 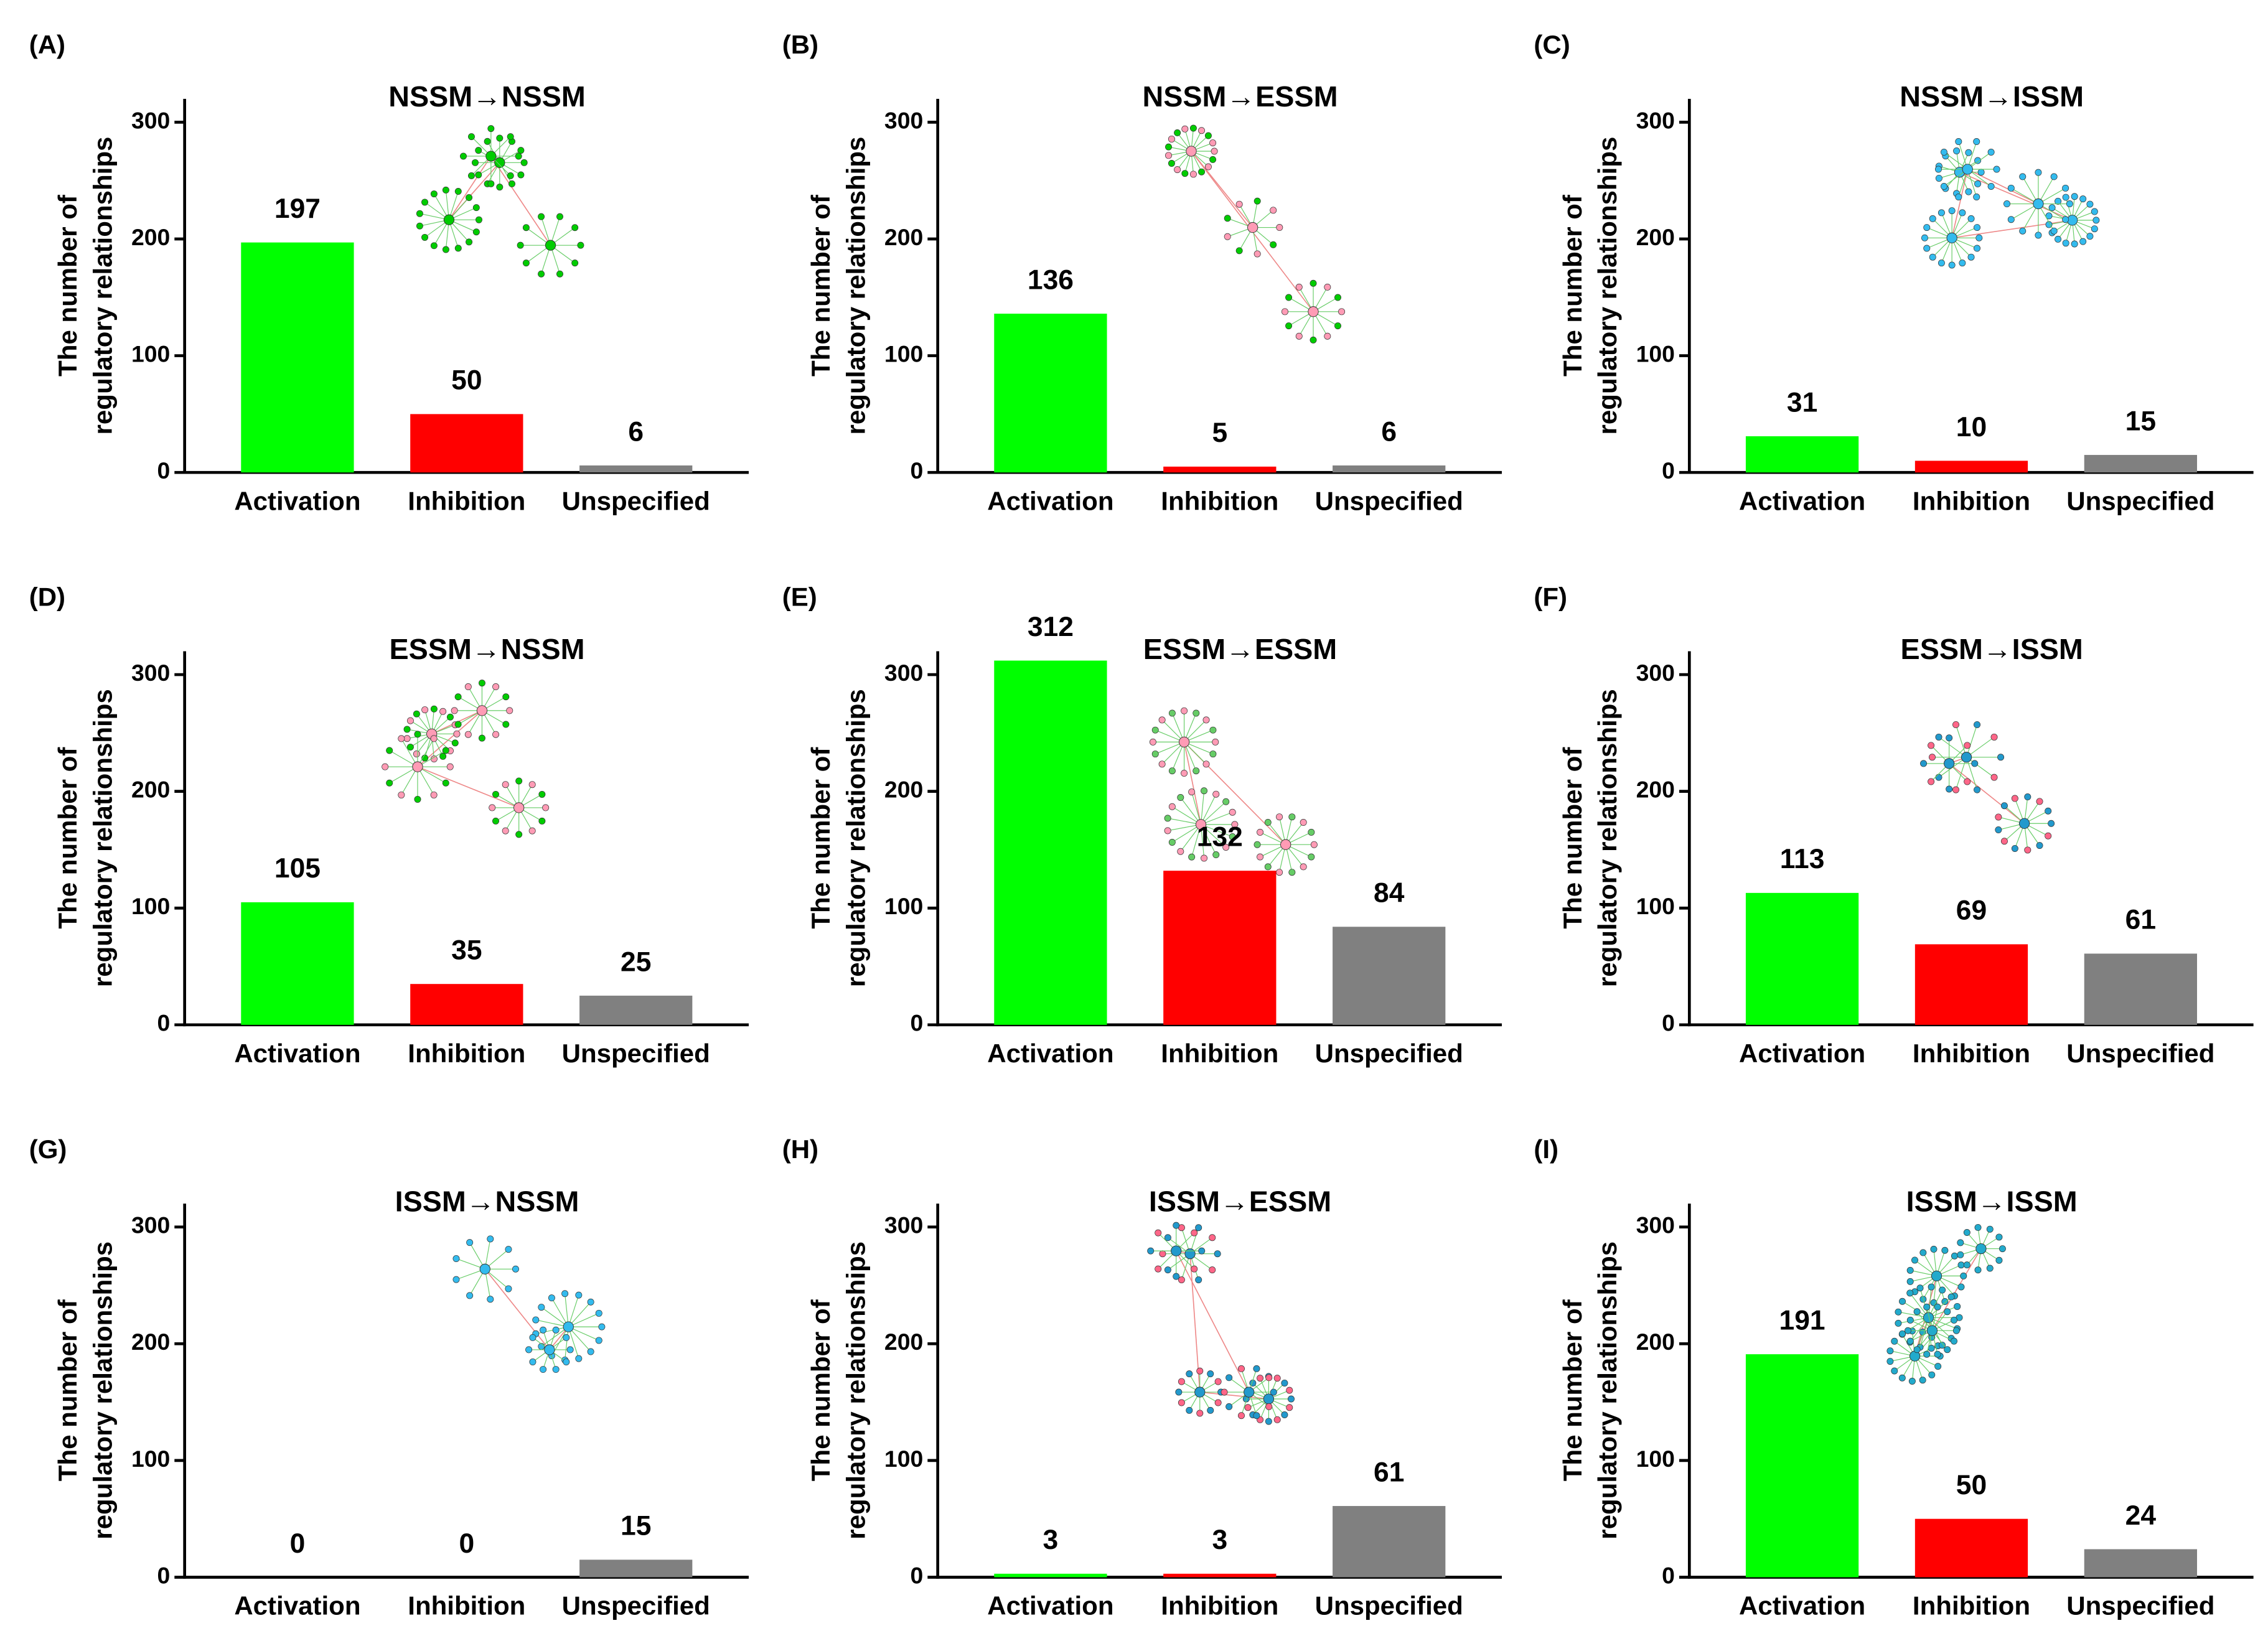 I want to click on x-tick-label: Inhibition, so click(x=1219, y=1053).